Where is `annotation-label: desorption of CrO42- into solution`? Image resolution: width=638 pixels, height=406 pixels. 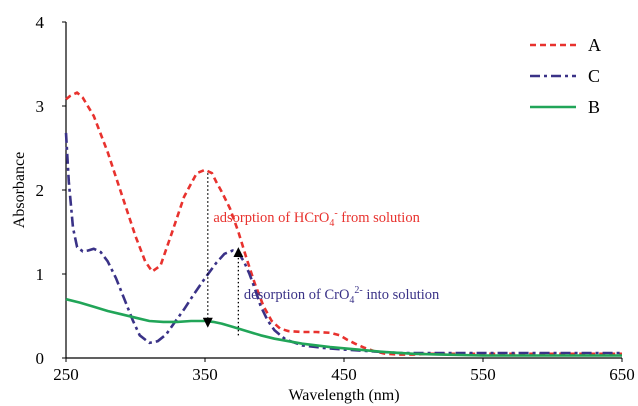 annotation-label: desorption of CrO42- into solution is located at coordinates (342, 295).